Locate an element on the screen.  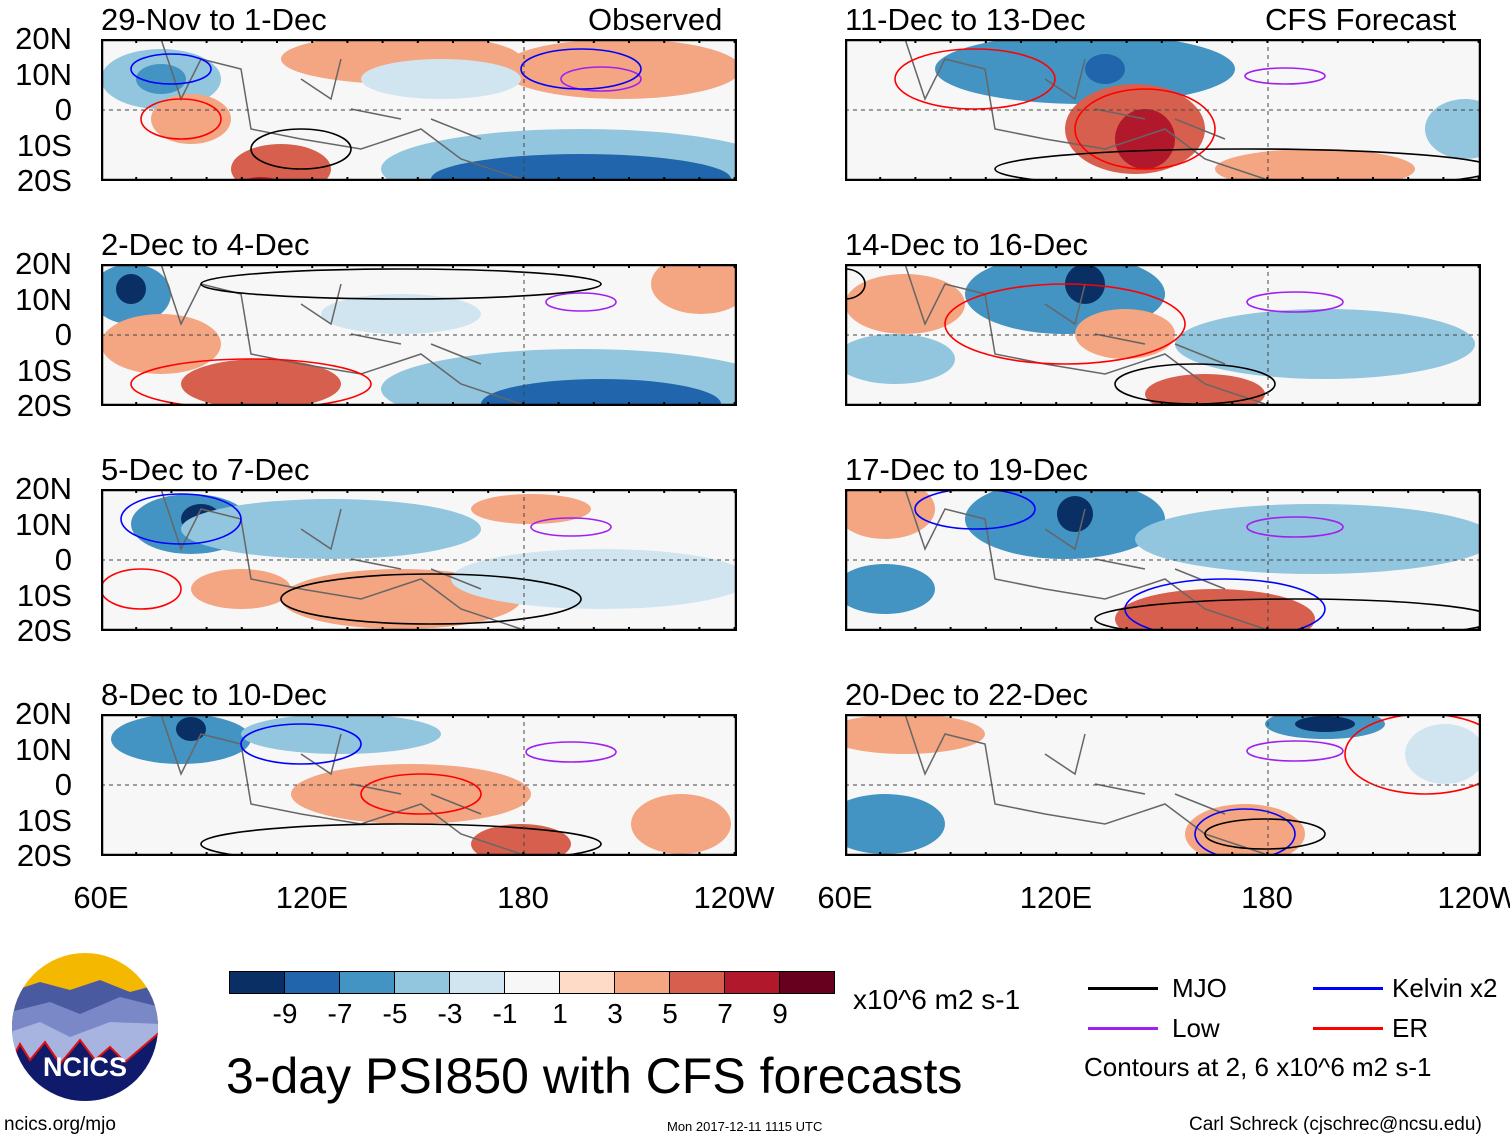
legend-kelvin-label: Kelvin x2 is located at coordinates (1445, 988).